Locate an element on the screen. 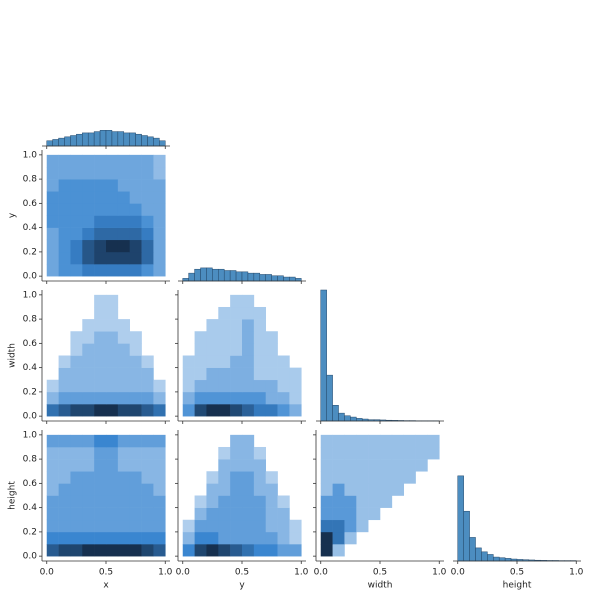 This screenshot has height=600, width=600. y-tick-label: 0.4 is located at coordinates (30, 228).